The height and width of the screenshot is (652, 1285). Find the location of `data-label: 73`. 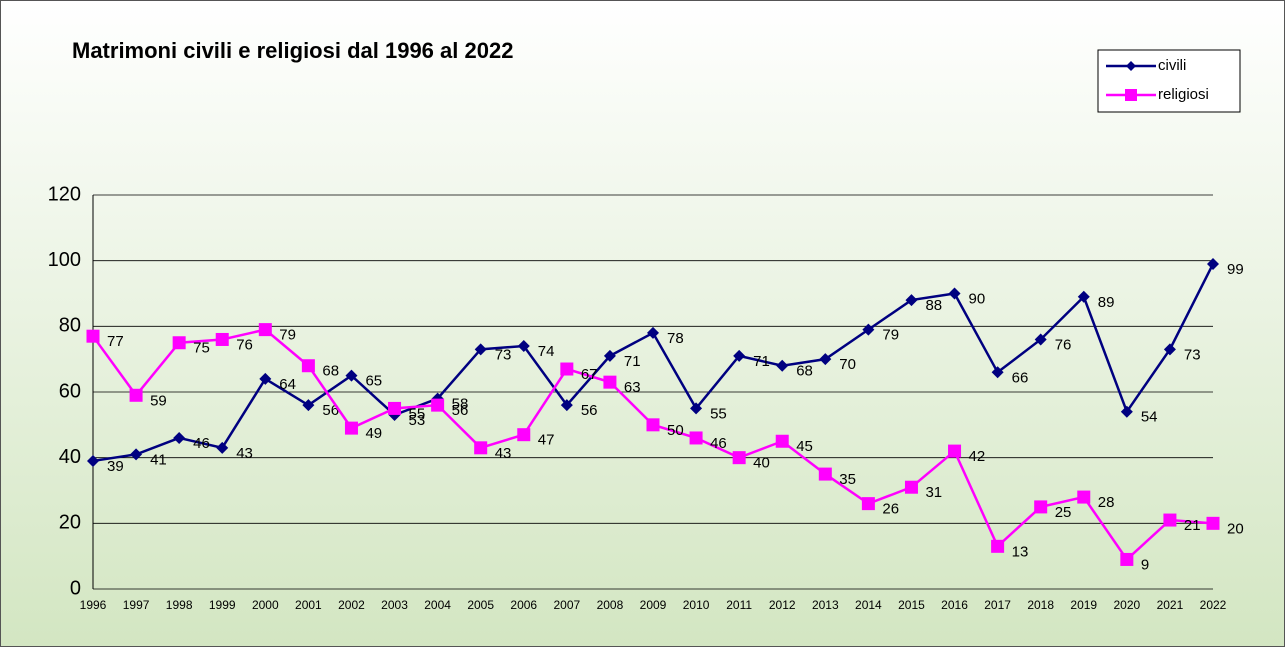

data-label: 73 is located at coordinates (503, 354).